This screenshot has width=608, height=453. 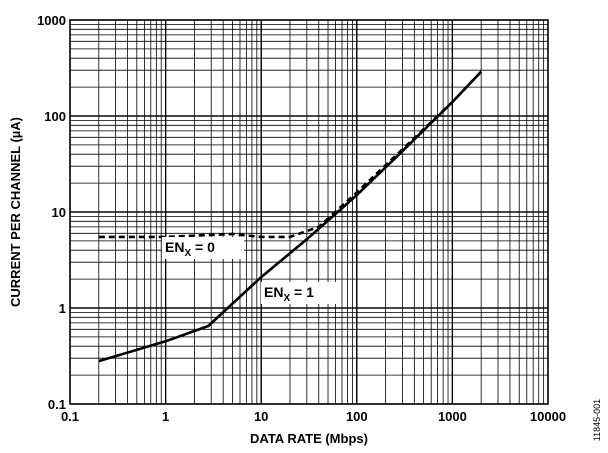 I want to click on y-tick-label: 10, so click(x=59, y=212).